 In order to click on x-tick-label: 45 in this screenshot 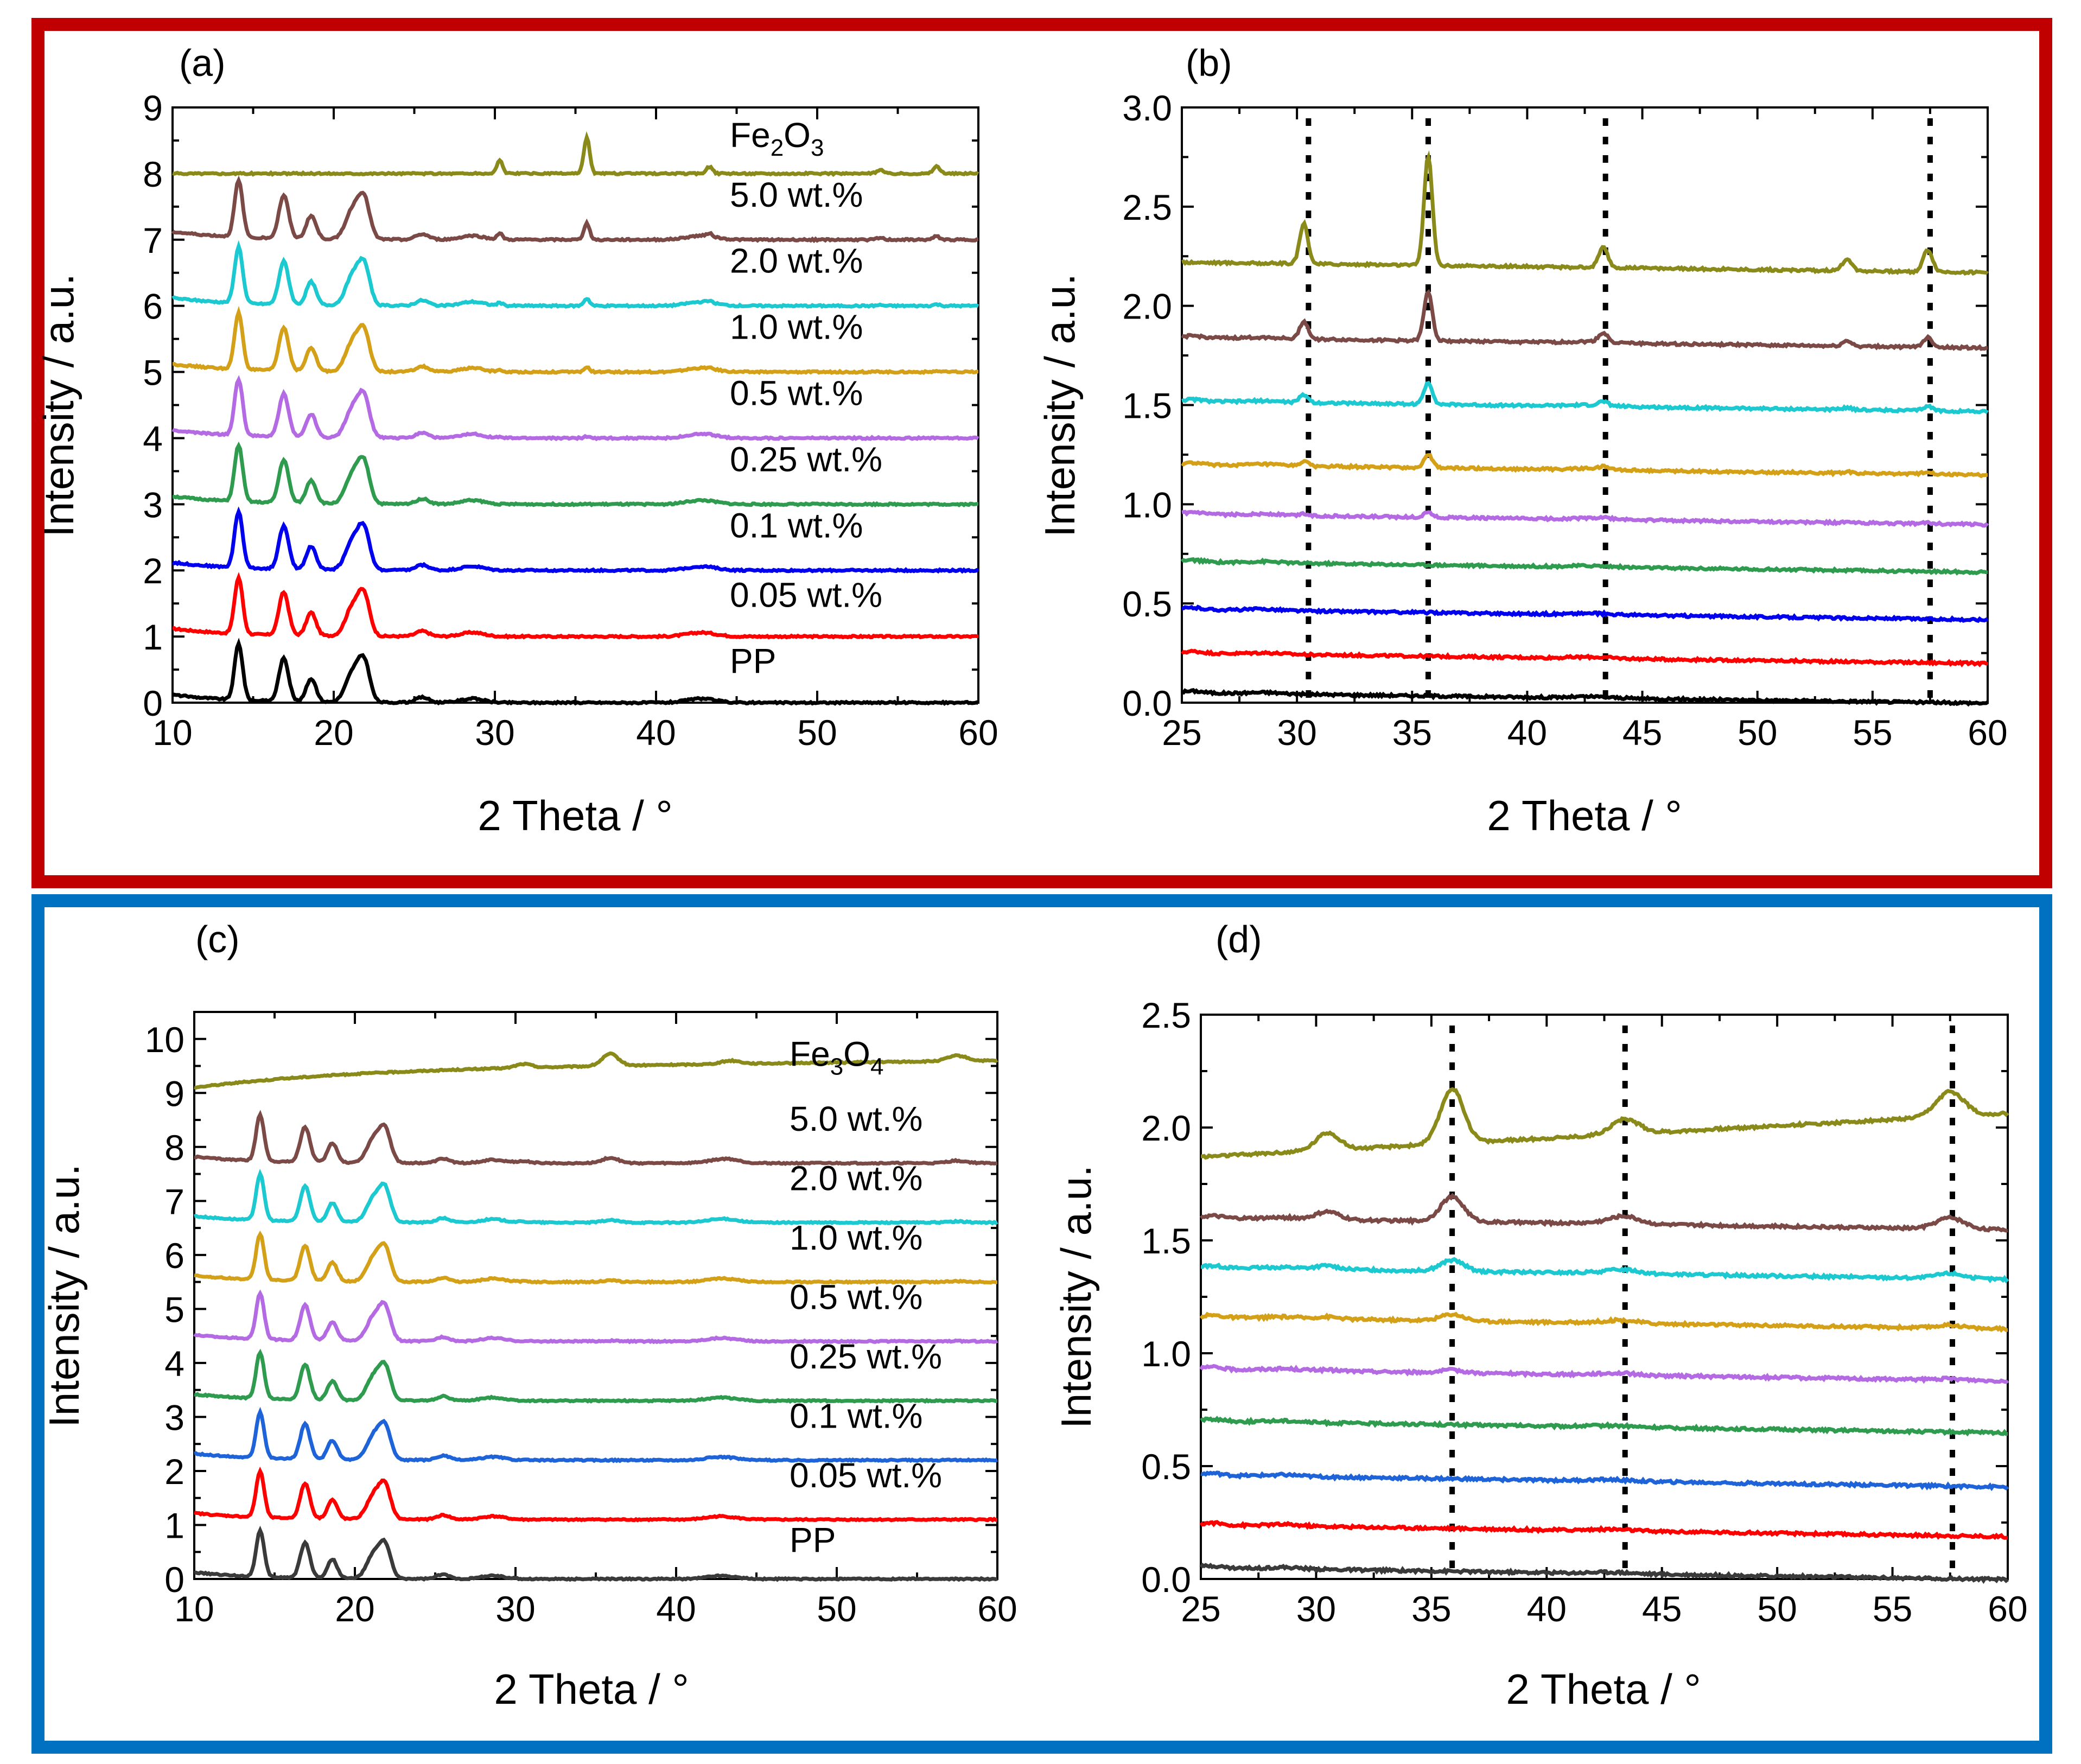, I will do `click(1662, 1609)`.